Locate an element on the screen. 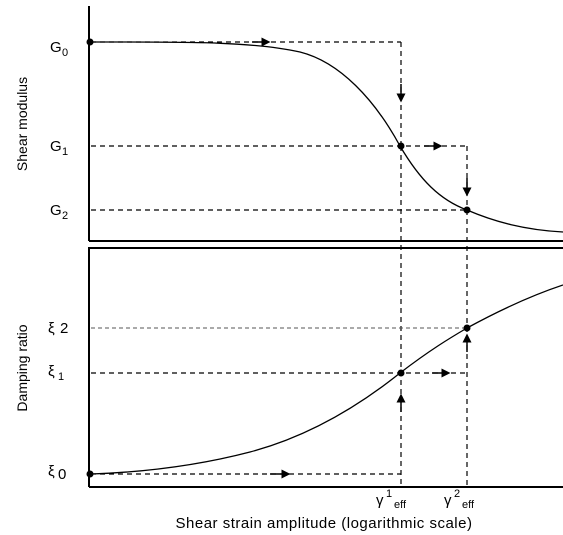  xi0-subscript: 0 is located at coordinates (62, 474).